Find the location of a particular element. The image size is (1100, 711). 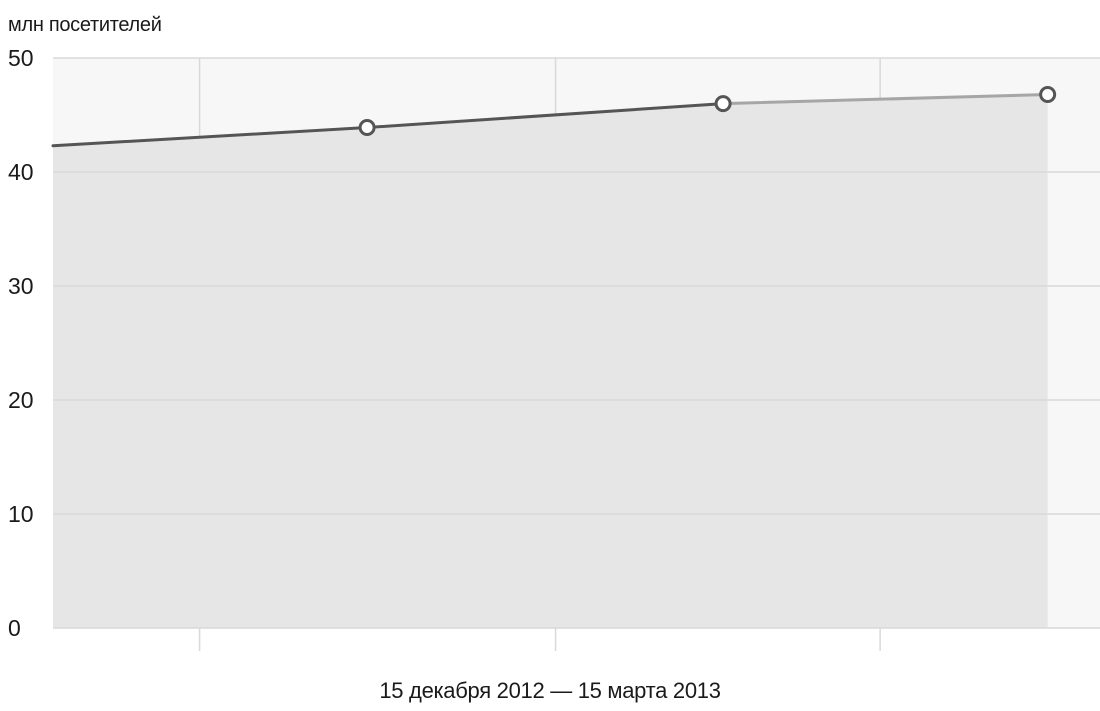

series-markers is located at coordinates (707, 111).